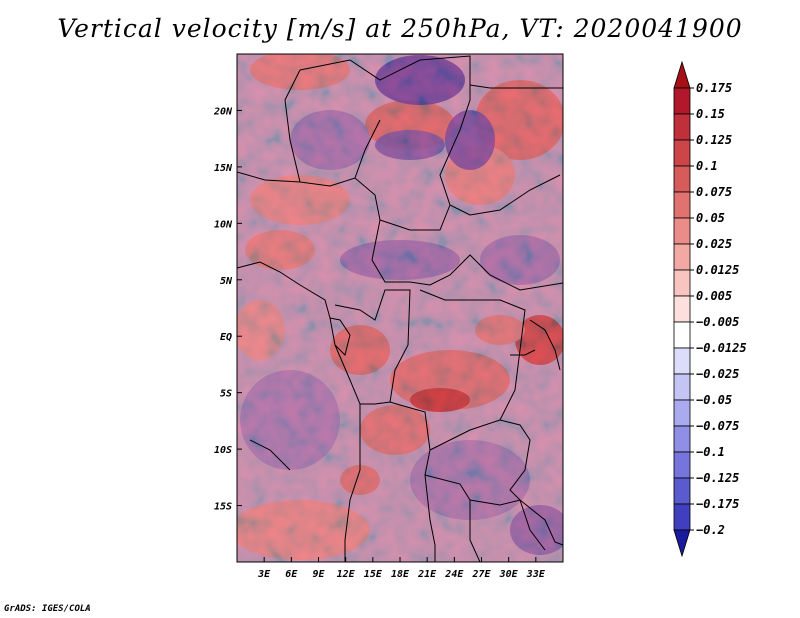  What do you see at coordinates (223, 168) in the screenshot?
I see `lat-tick-label: 15N` at bounding box center [223, 168].